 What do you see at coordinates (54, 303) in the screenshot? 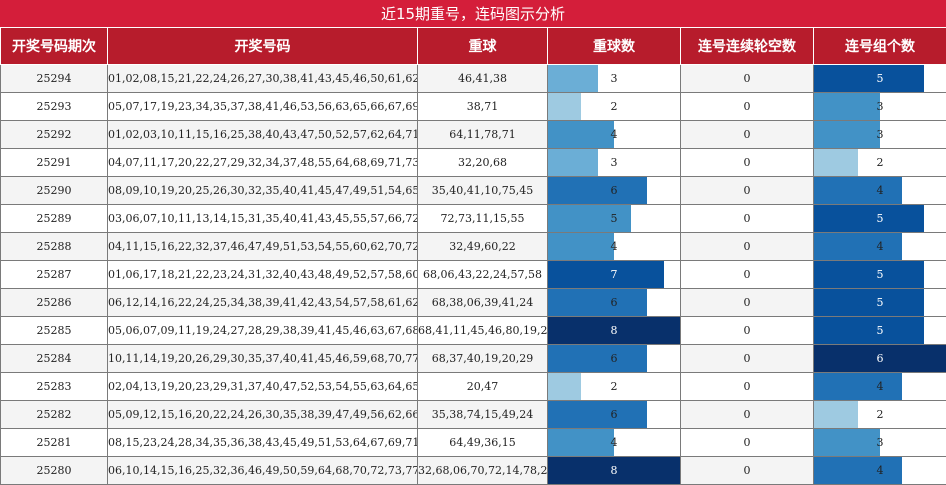
I see `cell-period: 25286` at bounding box center [54, 303].